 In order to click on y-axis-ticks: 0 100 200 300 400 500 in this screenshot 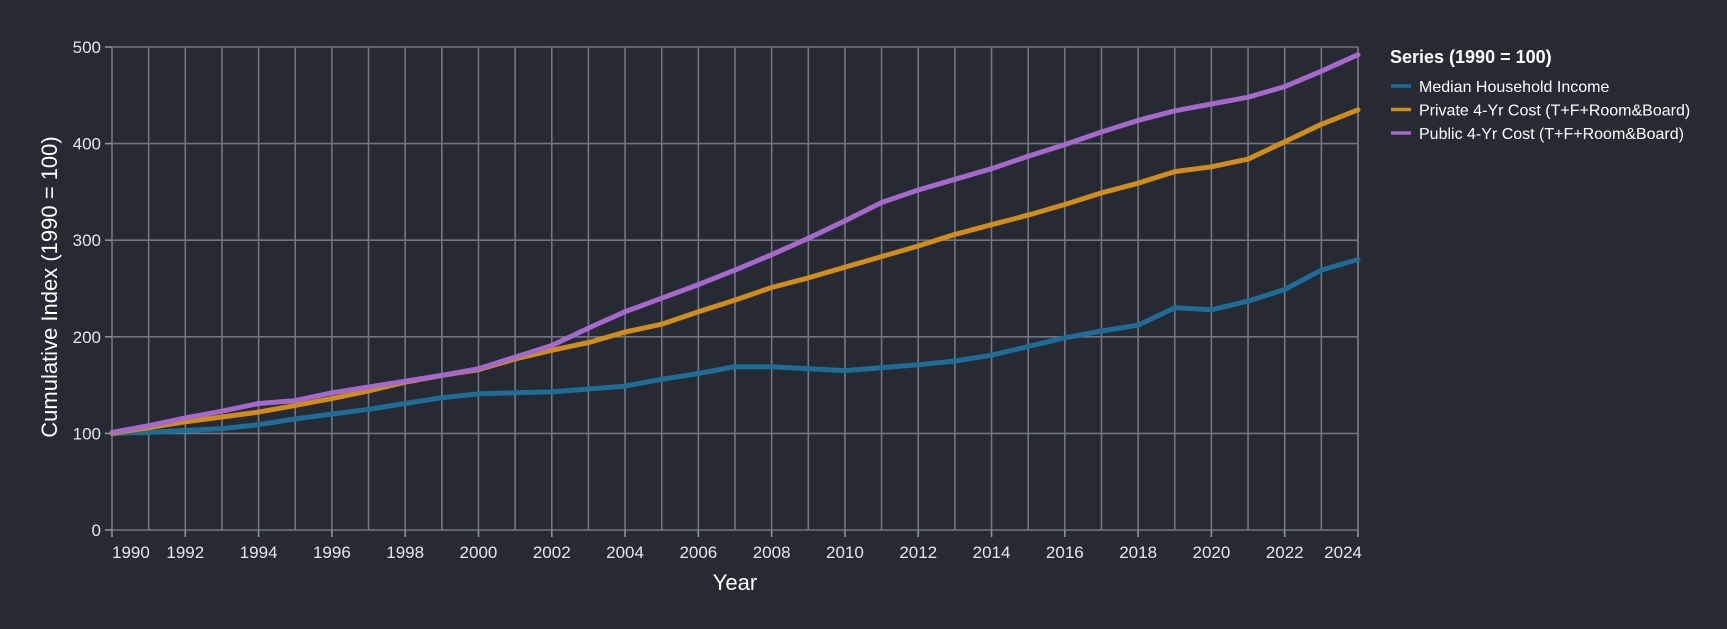, I will do `click(92, 289)`.